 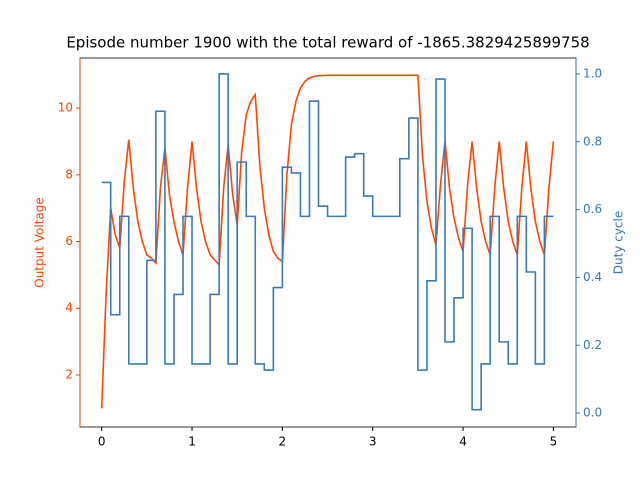 I want to click on y2-axis-label: Duty cycle, so click(x=619, y=242).